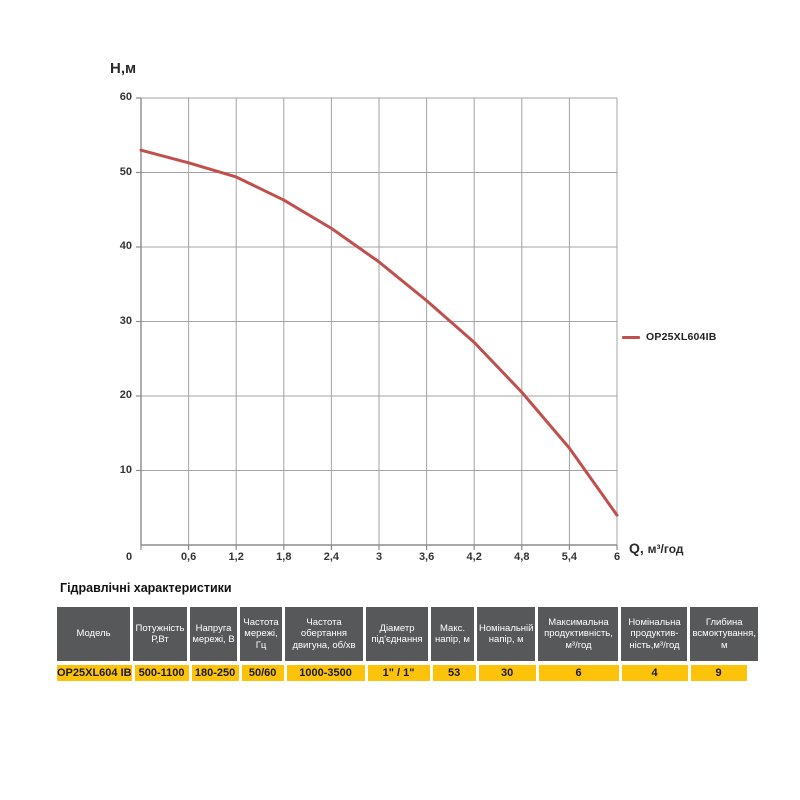  Describe the element at coordinates (236, 557) in the screenshot. I see `x-tick-label: 1,2` at that location.